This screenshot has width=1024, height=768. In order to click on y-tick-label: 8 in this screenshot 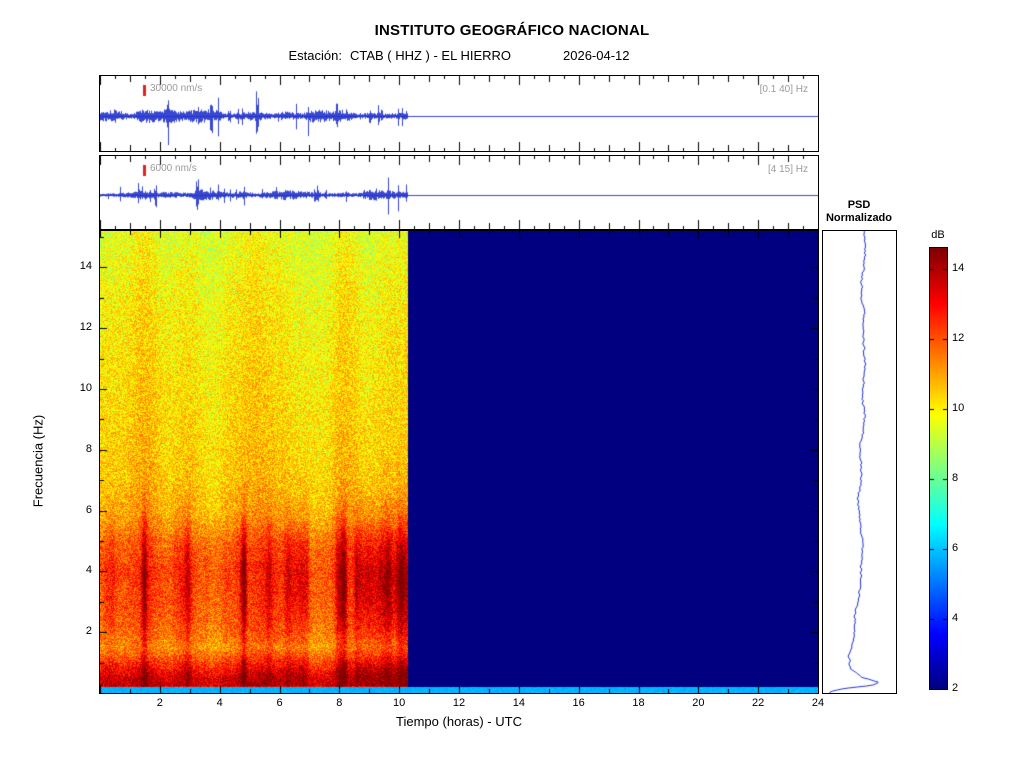, I will do `click(88, 448)`.